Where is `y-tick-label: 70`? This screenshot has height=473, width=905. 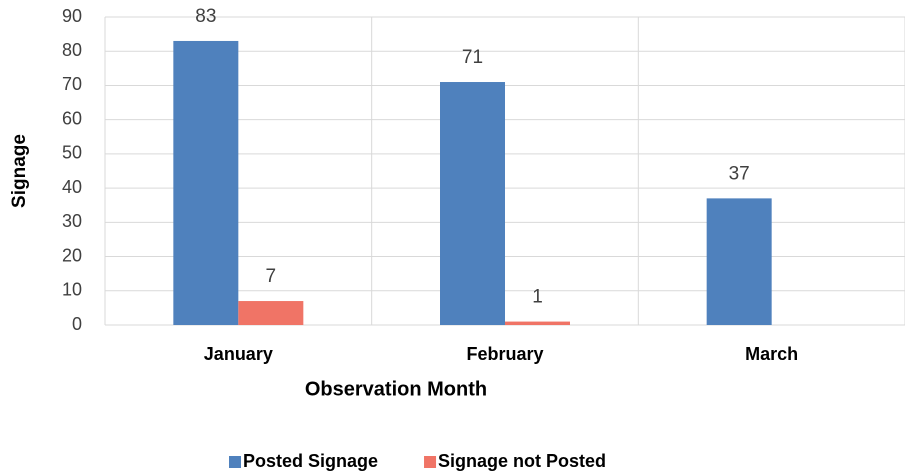
y-tick-label: 70 is located at coordinates (72, 84).